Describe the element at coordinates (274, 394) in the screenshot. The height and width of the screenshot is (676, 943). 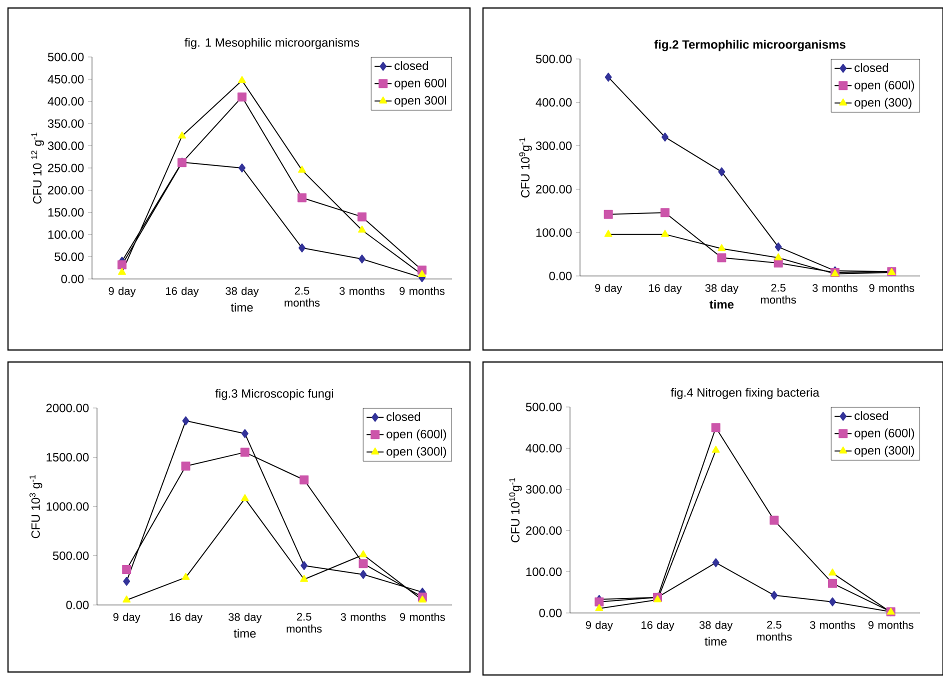
I see `chart-title: fig.3 Microscopic fungi` at that location.